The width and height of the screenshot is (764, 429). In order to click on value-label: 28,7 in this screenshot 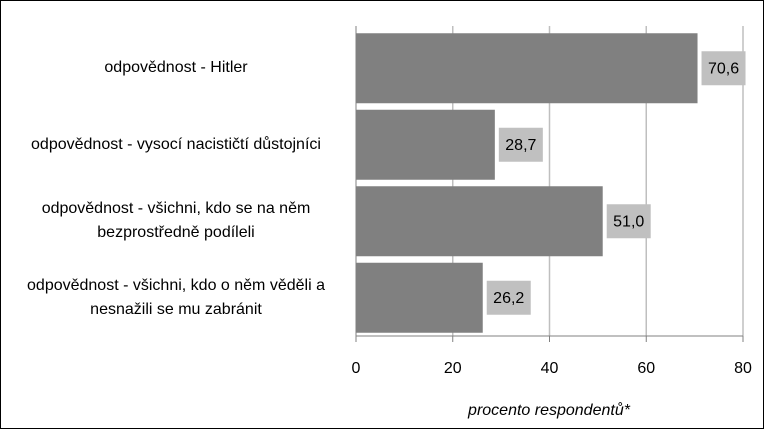, I will do `click(520, 145)`.